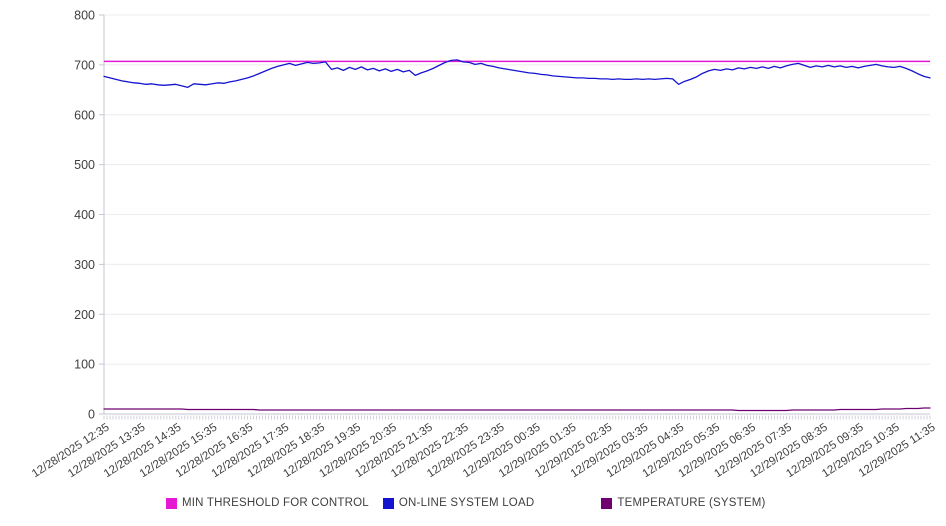 The width and height of the screenshot is (946, 526). Describe the element at coordinates (691, 503) in the screenshot. I see `legend-label: TEMPERATURE (SYSTEM)` at that location.